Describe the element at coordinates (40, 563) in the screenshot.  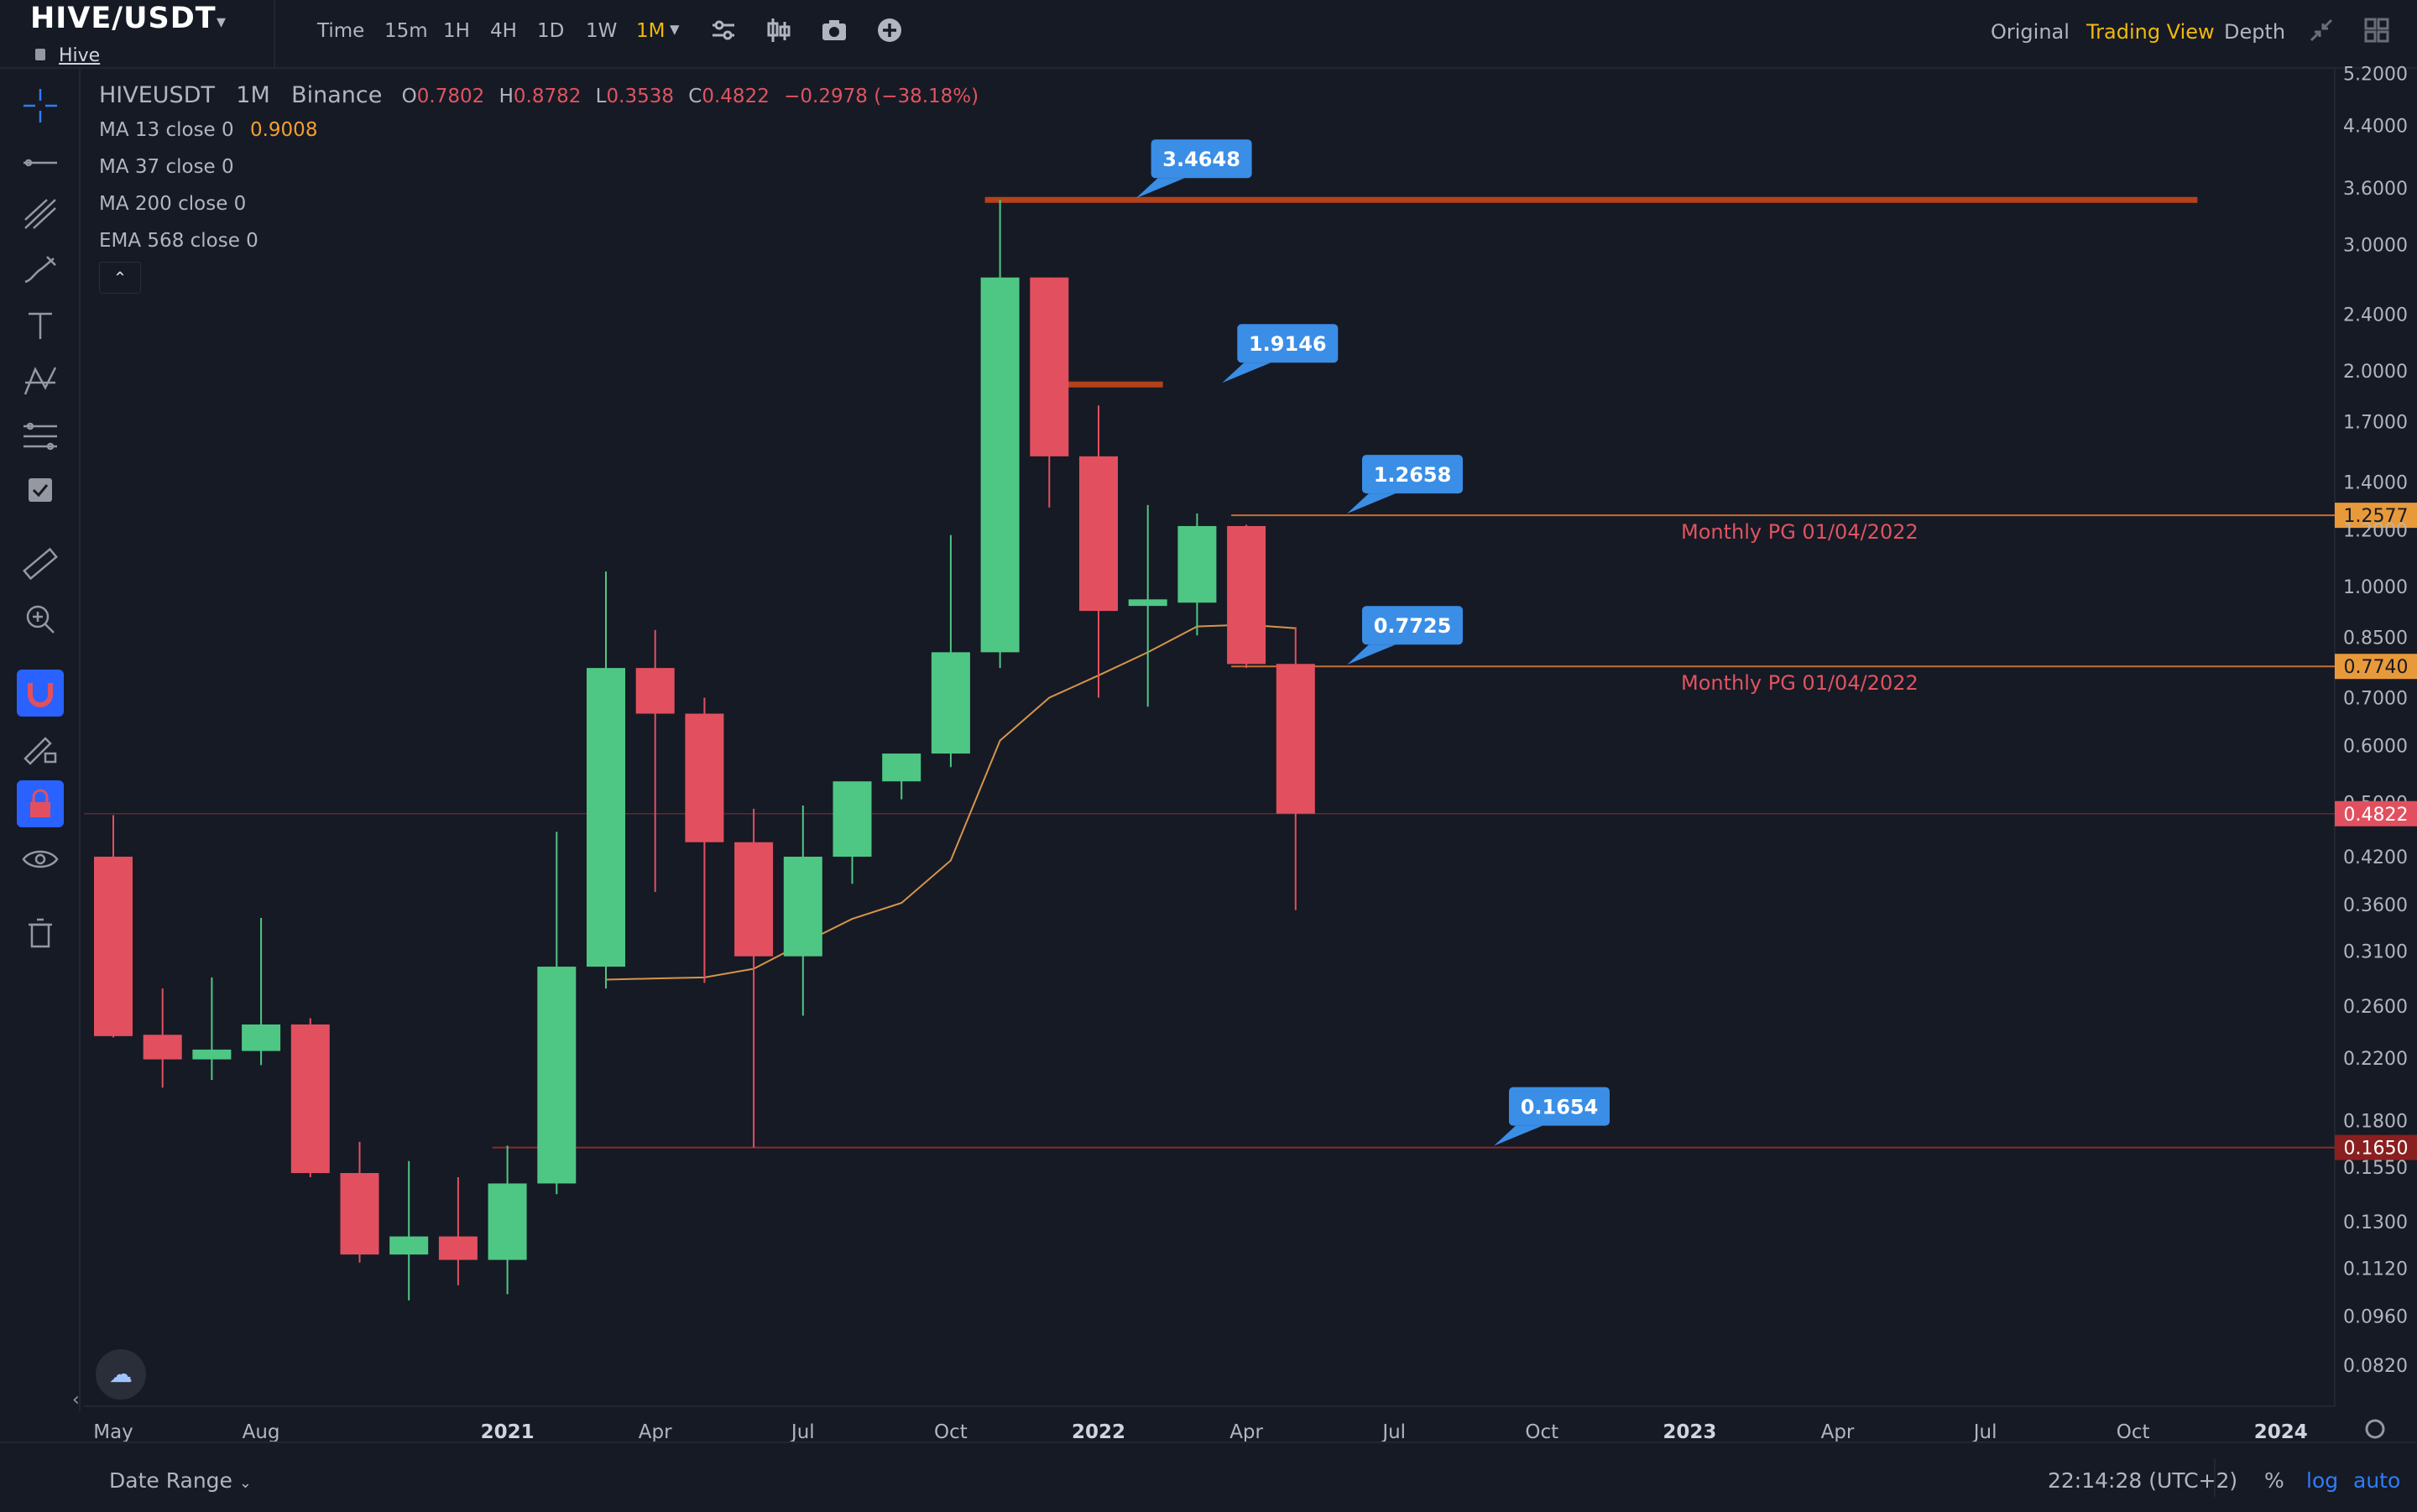
I see `ruler-icon` at that location.